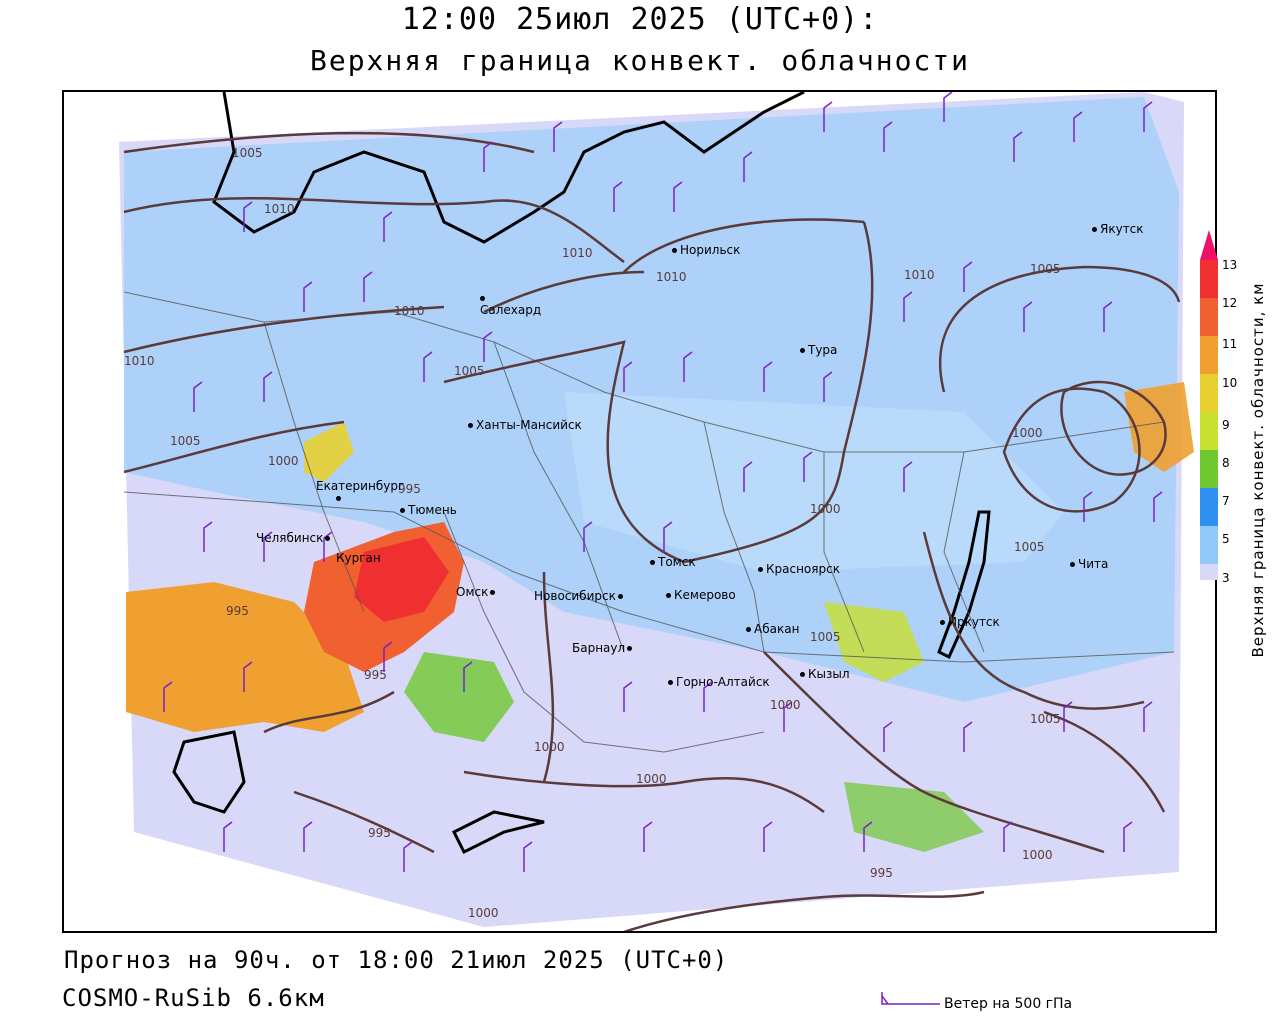  I want to click on convective-yellow-east, so click(1159, 427).